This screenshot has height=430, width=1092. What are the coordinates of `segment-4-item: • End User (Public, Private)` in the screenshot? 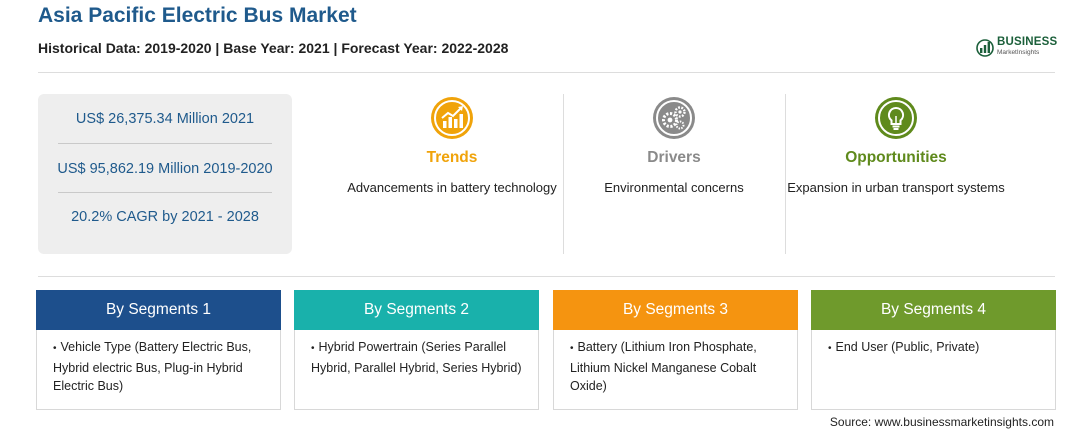 It's located at (937, 348).